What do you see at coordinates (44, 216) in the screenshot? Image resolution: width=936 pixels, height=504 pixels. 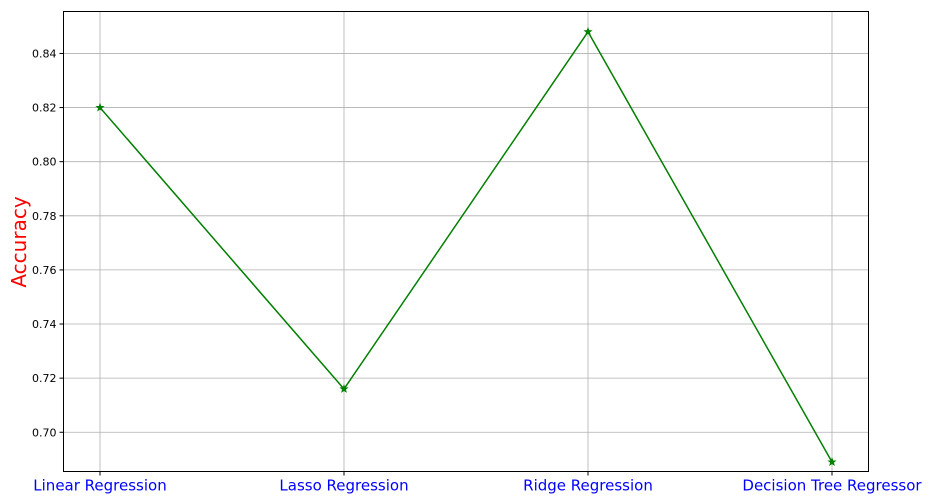 I see `y-tick-label: 0.78` at bounding box center [44, 216].